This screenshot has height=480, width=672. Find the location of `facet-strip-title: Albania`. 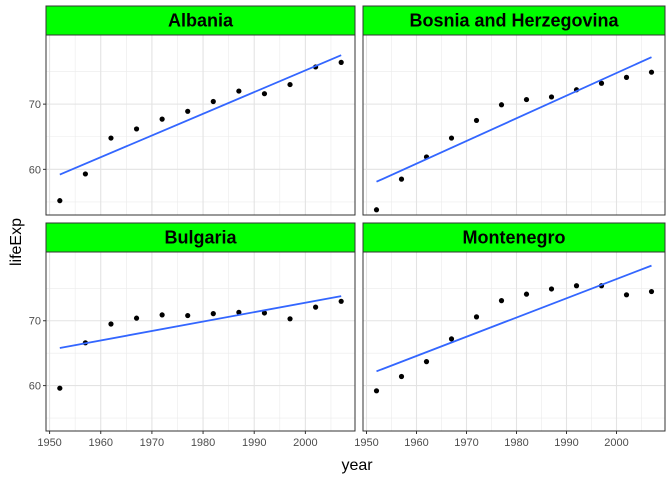

facet-strip-title: Albania is located at coordinates (201, 21).